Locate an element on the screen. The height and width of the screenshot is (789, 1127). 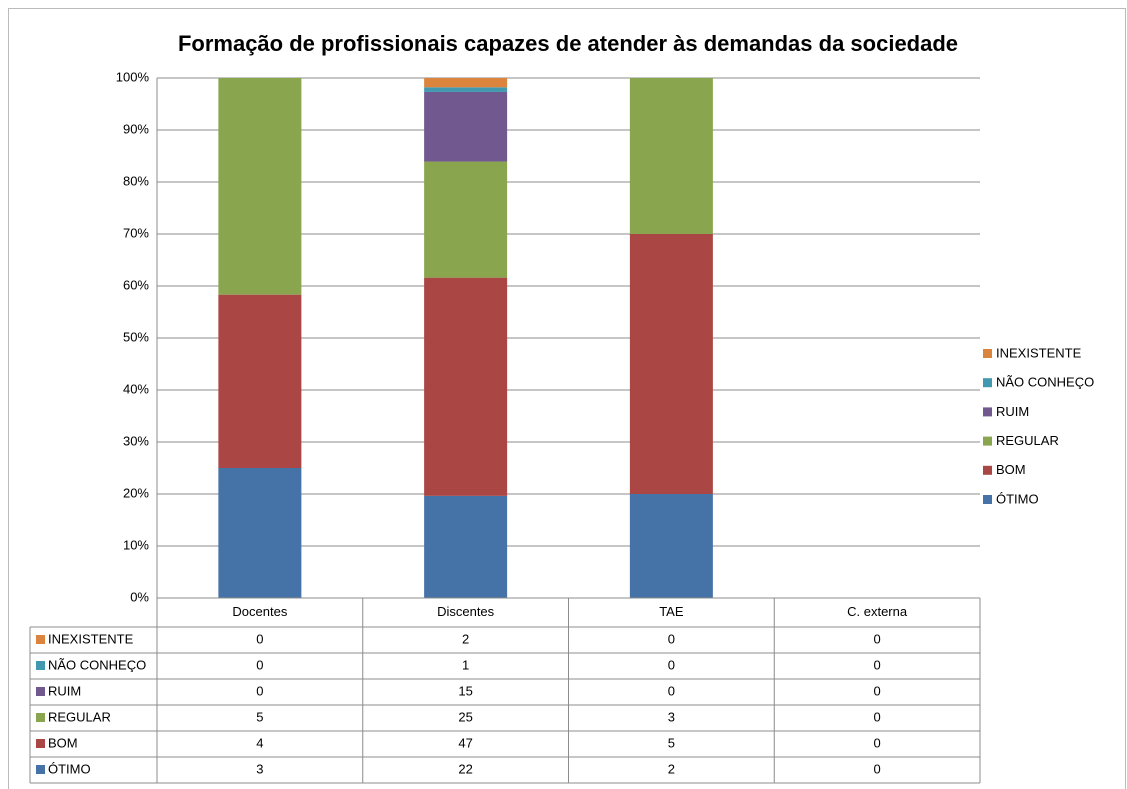
table-cell: 47 is located at coordinates (465, 742).